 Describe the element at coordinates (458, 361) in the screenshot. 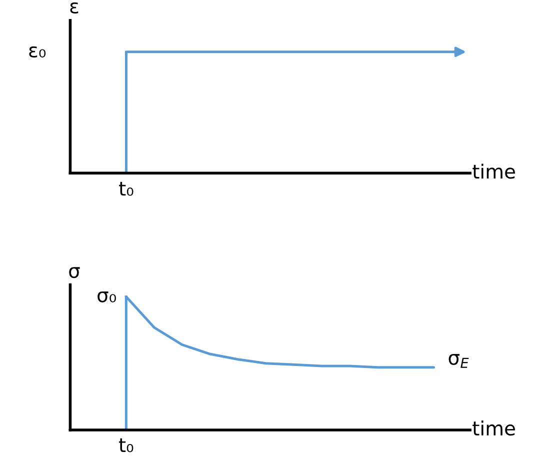

I see `annotation: σ$_{E}$` at that location.